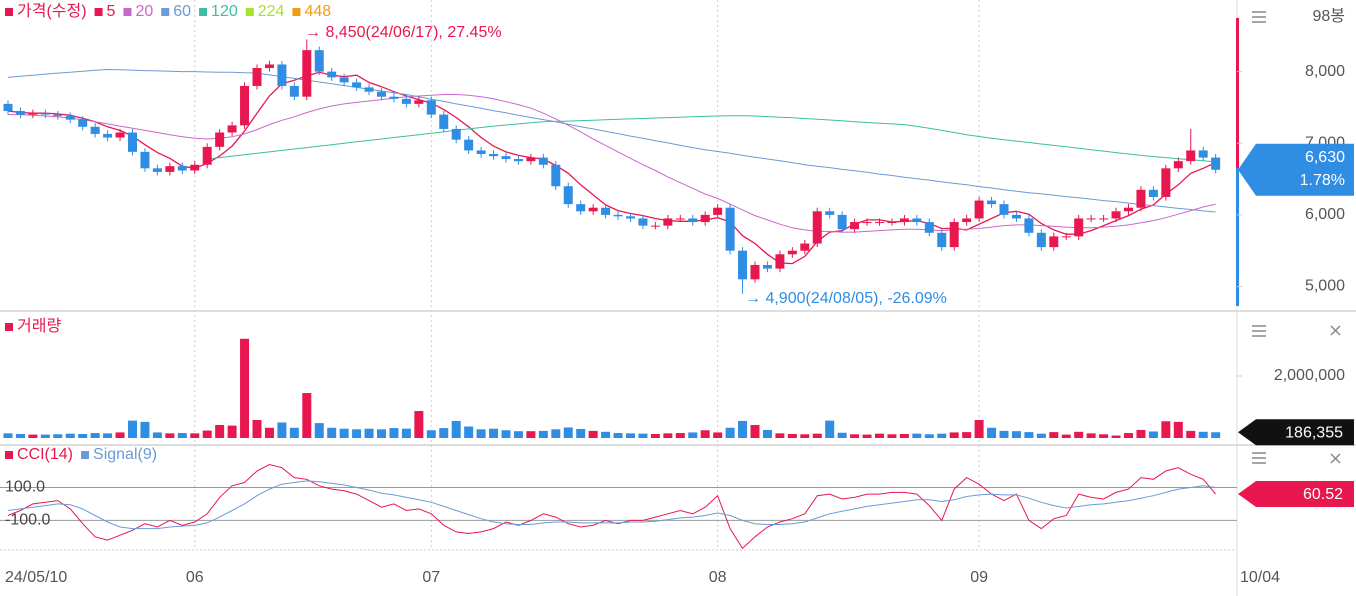 Image resolution: width=1356 pixels, height=596 pixels. Describe the element at coordinates (431, 577) in the screenshot. I see `x-tick-label: 07` at that location.